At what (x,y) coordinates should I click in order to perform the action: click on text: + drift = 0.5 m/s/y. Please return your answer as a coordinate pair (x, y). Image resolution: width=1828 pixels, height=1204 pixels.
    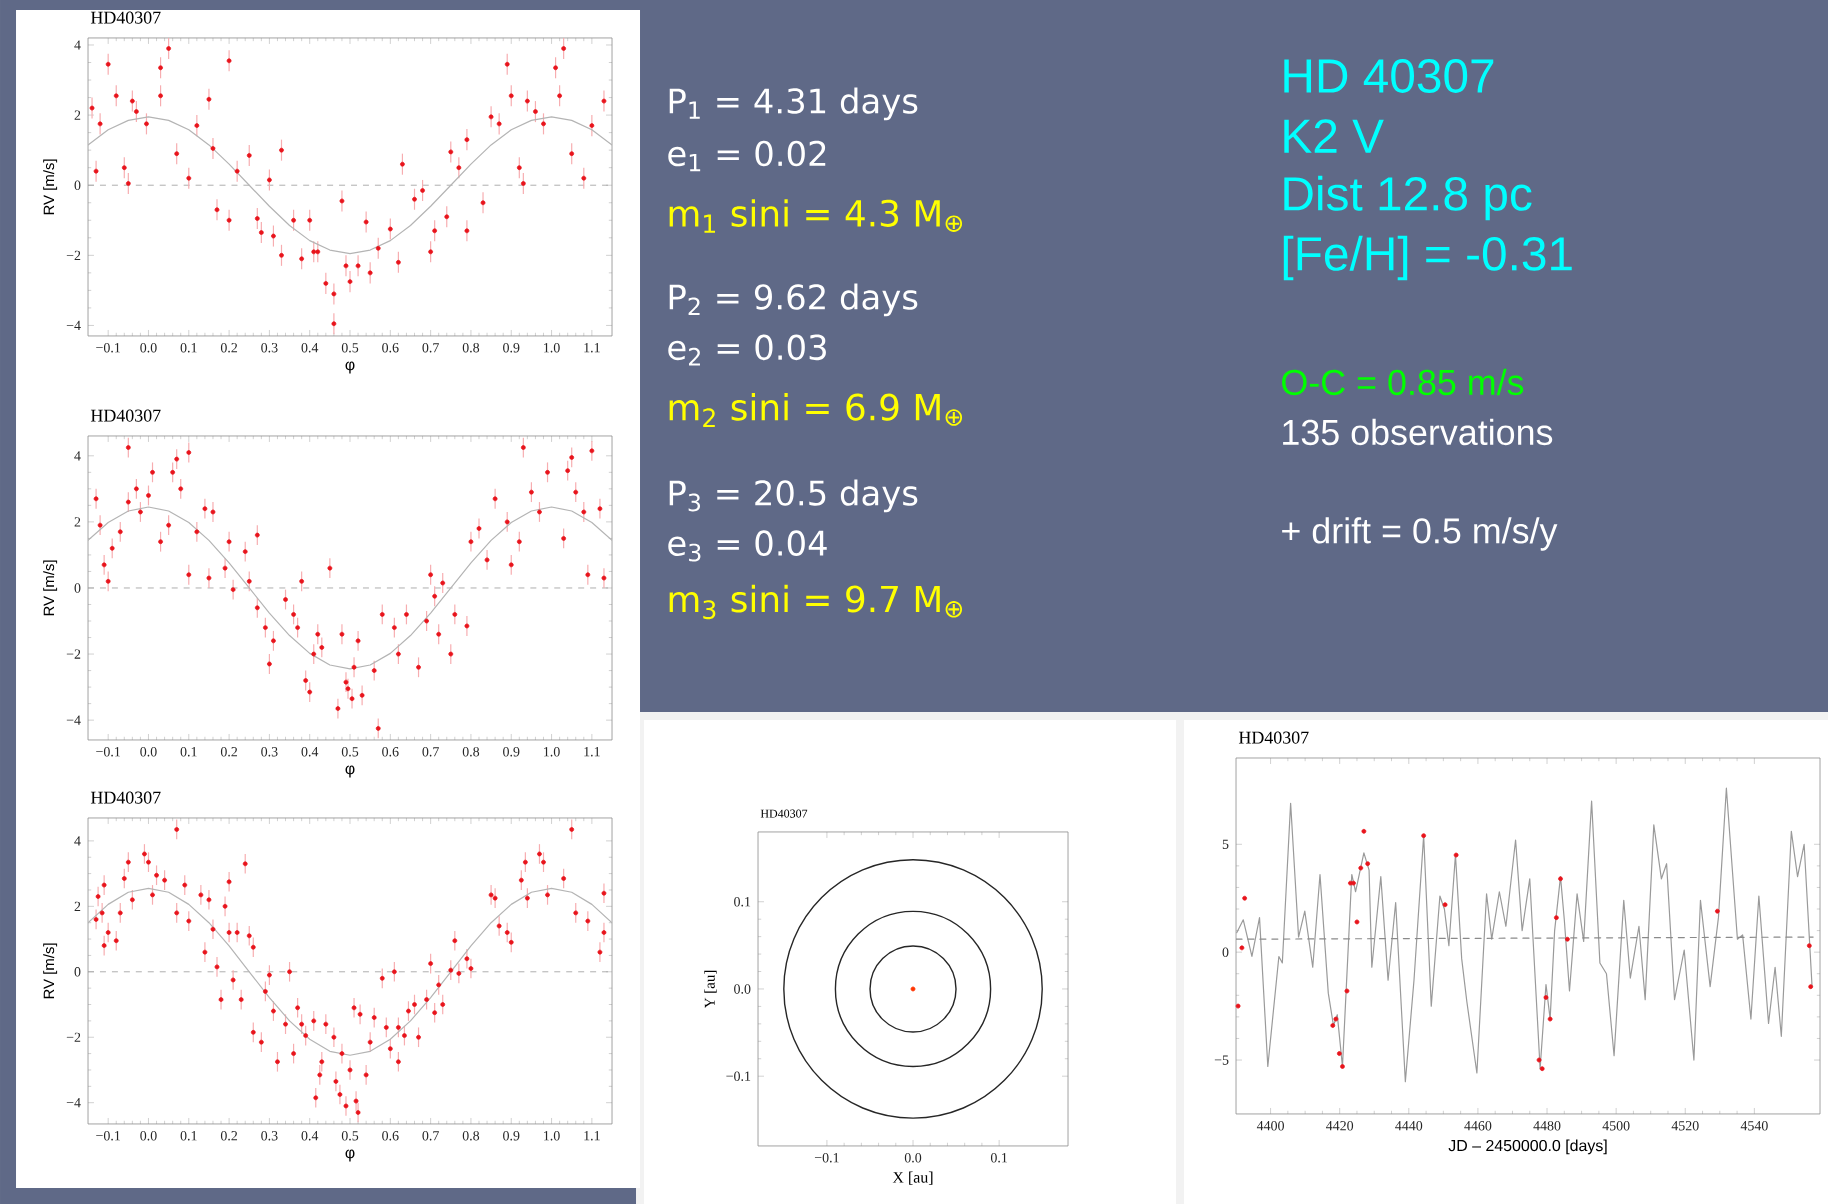
    Looking at the image, I should click on (1420, 534).